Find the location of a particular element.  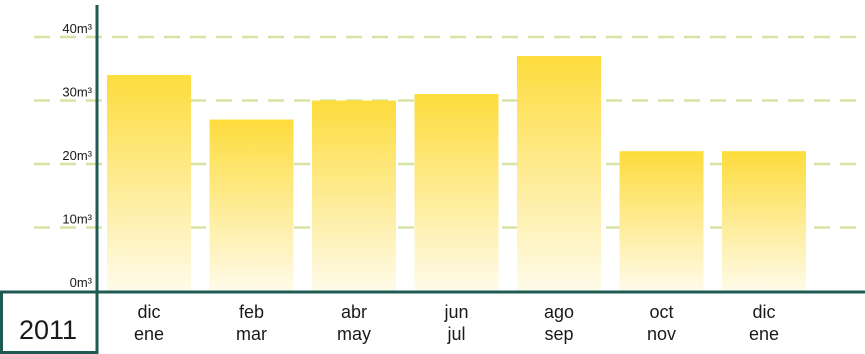

y-tick-label: 0m³ is located at coordinates (81, 282).